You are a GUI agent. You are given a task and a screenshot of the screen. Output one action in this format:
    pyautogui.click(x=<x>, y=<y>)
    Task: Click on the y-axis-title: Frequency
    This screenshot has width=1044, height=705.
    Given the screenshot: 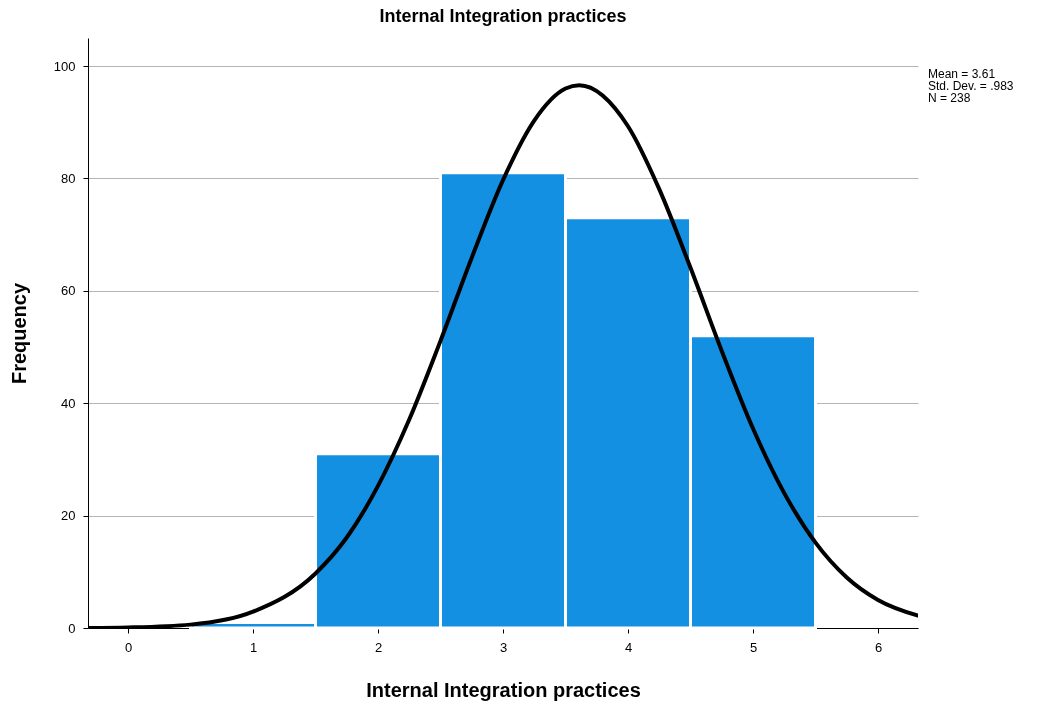 What is the action you would take?
    pyautogui.click(x=18, y=333)
    